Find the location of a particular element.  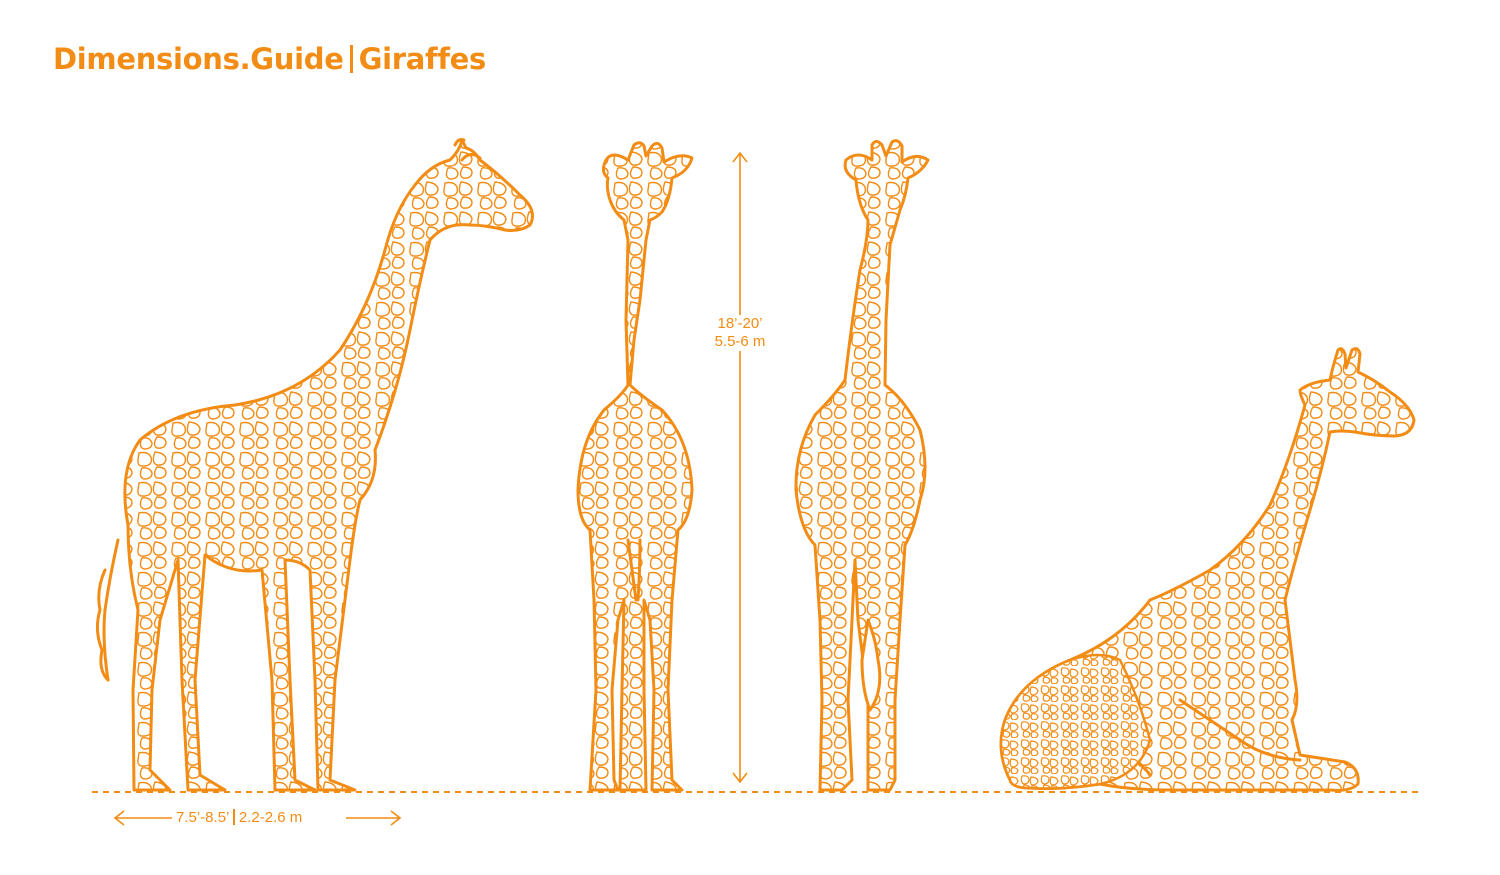

length-metric: 2.2-2.6 m is located at coordinates (270, 817).